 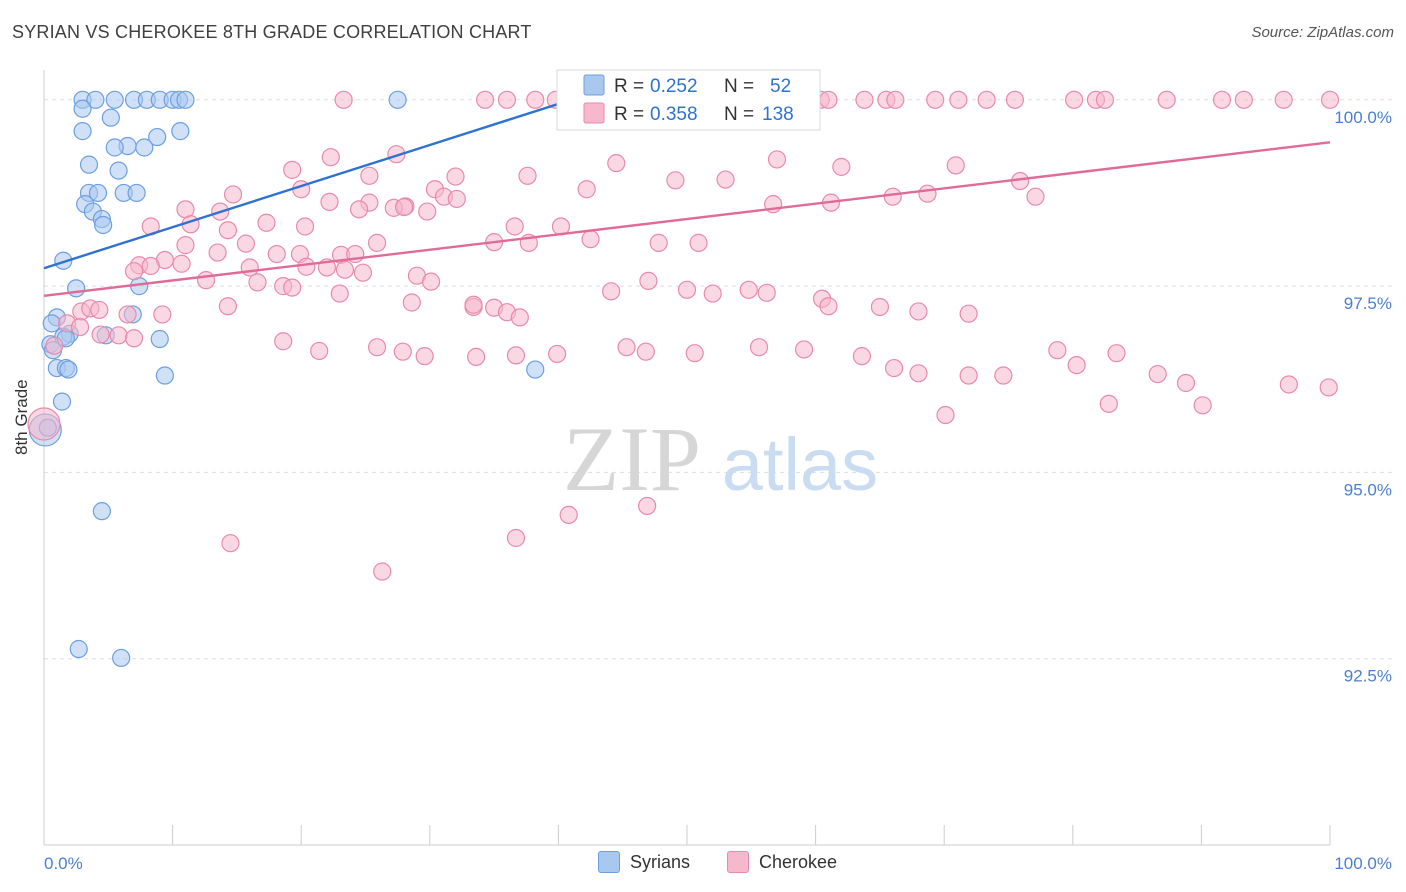 What do you see at coordinates (738, 862) in the screenshot?
I see `legend-swatch-cherokee-bottom` at bounding box center [738, 862].